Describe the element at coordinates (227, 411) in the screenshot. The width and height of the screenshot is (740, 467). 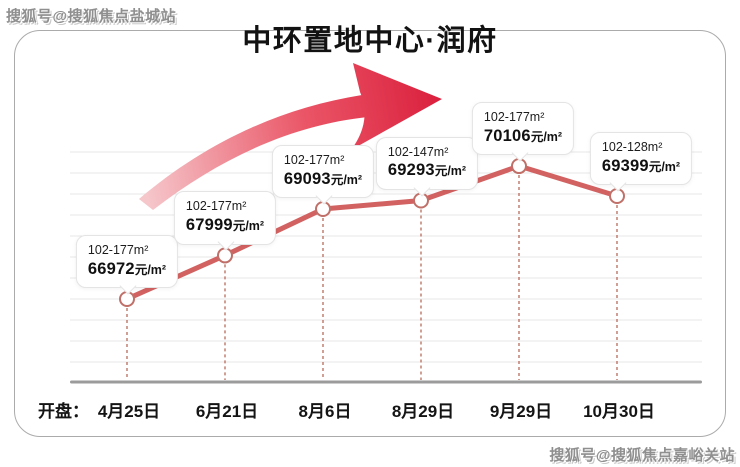
I see `x-axis-date-label: 6月21日` at that location.